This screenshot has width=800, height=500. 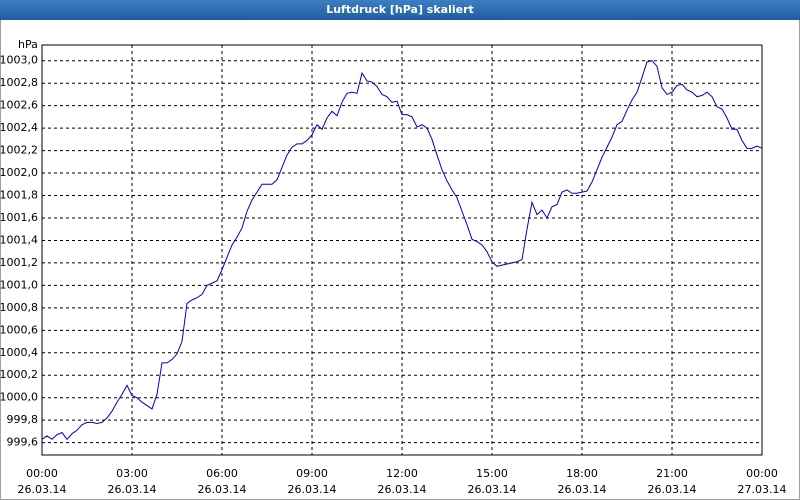 What do you see at coordinates (19, 82) in the screenshot?
I see `y-tick-label: 1002,8` at bounding box center [19, 82].